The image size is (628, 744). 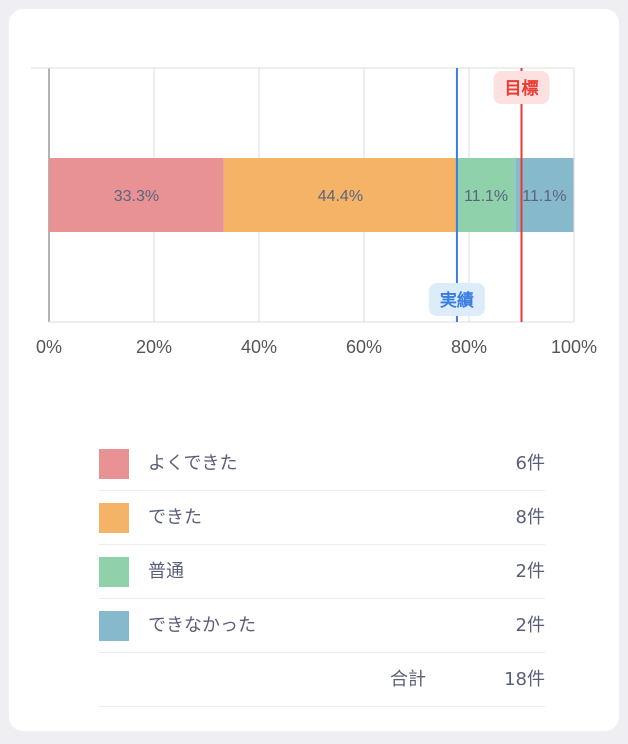 What do you see at coordinates (322, 464) in the screenshot?
I see `legend-row: よくできた 6件` at bounding box center [322, 464].